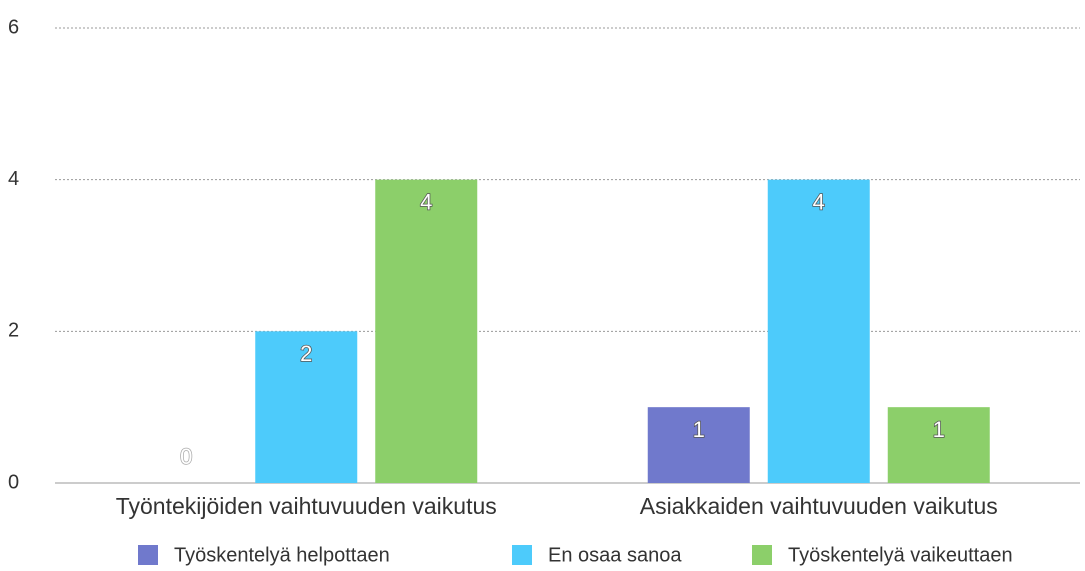  Describe the element at coordinates (13, 331) in the screenshot. I see `y-tick-label: 2` at that location.